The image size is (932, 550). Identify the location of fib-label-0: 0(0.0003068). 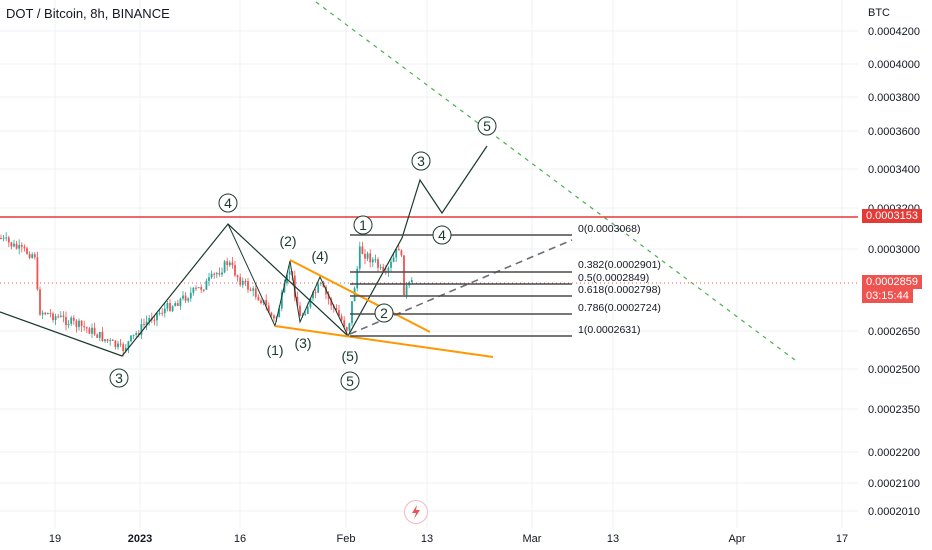
(609, 229).